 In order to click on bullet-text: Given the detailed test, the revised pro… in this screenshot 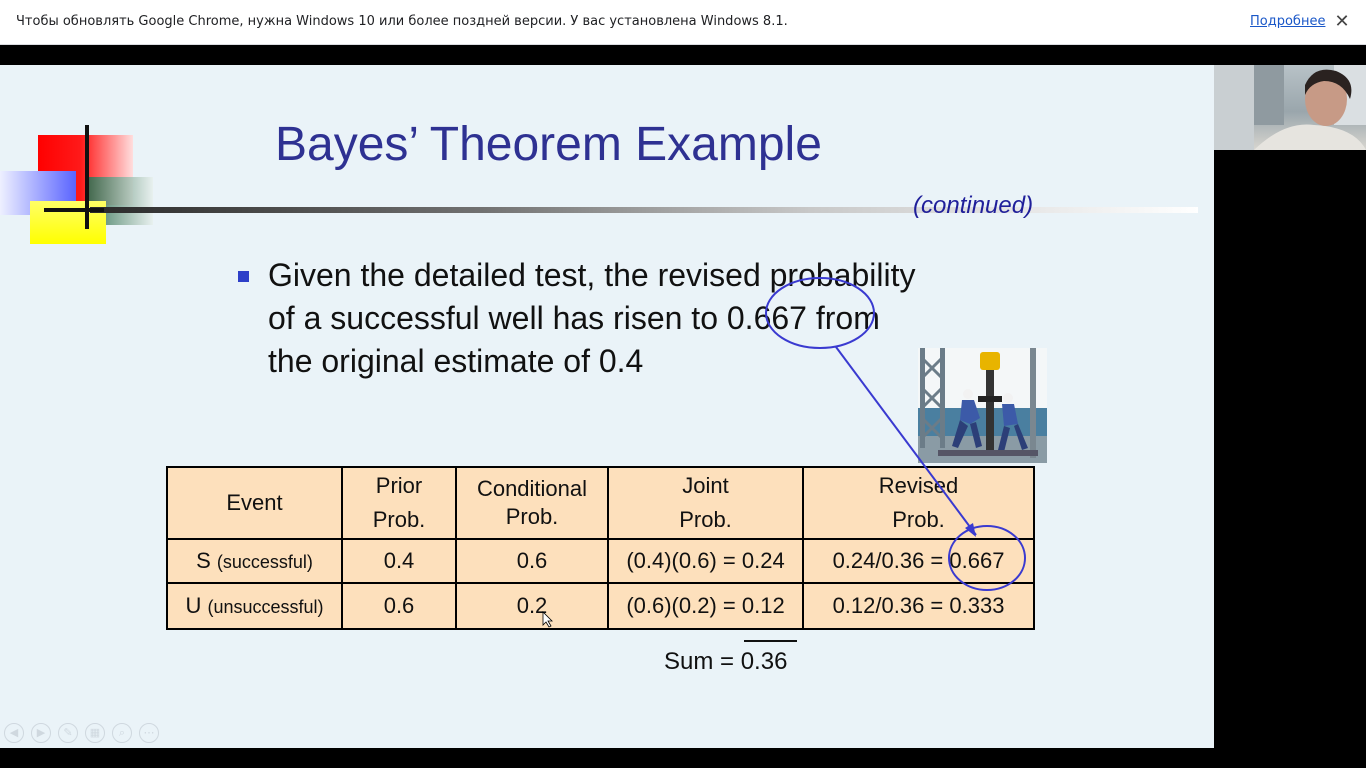, I will do `click(648, 318)`.